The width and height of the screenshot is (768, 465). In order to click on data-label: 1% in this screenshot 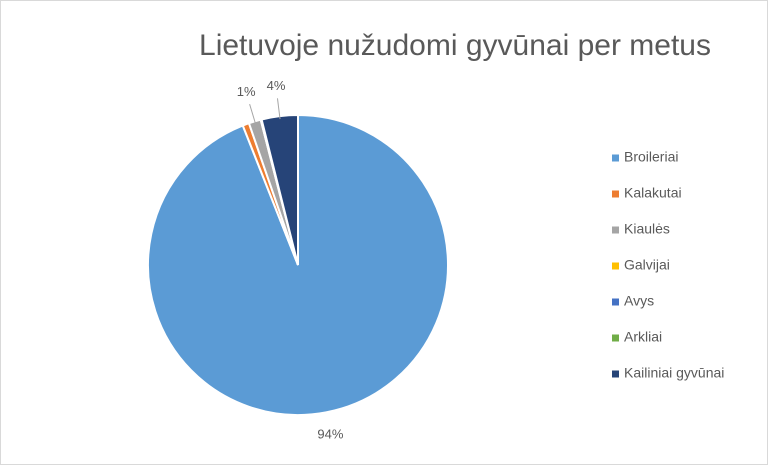, I will do `click(246, 91)`.